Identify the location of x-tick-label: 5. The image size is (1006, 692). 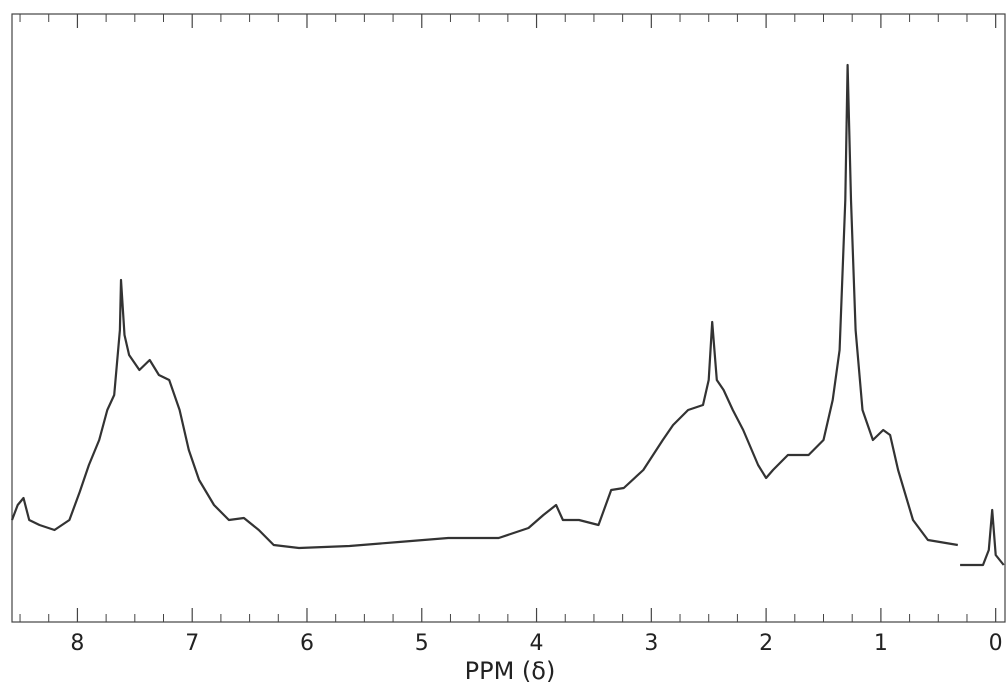
(422, 643).